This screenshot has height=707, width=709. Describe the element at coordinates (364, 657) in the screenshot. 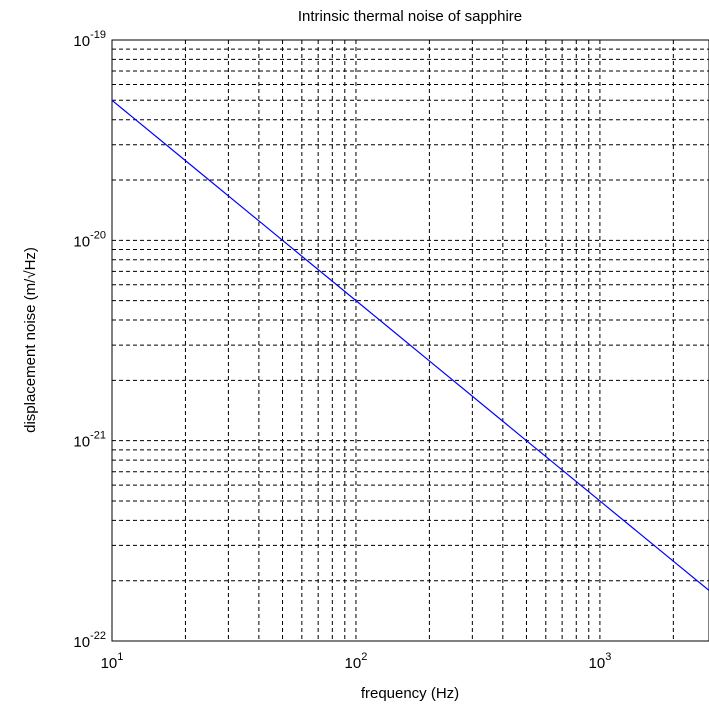

I see `tick-label-exponent: 2` at that location.